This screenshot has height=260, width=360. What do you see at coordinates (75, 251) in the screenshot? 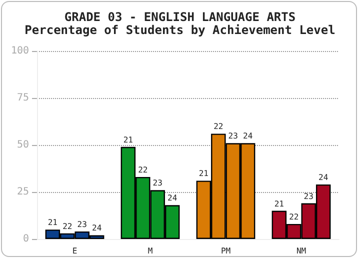
I see `x-tick-label: E` at bounding box center [75, 251].